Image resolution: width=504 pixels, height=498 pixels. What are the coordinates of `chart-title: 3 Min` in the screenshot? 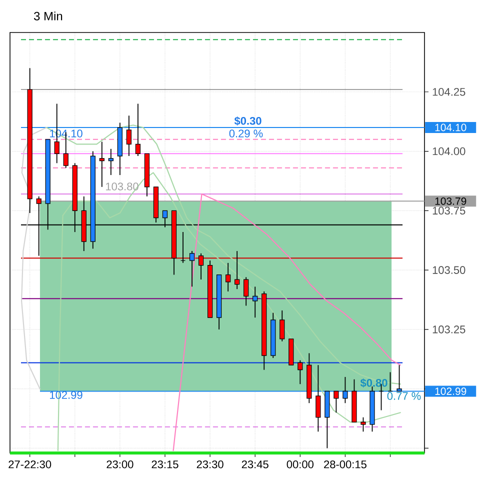 It's located at (48, 16).